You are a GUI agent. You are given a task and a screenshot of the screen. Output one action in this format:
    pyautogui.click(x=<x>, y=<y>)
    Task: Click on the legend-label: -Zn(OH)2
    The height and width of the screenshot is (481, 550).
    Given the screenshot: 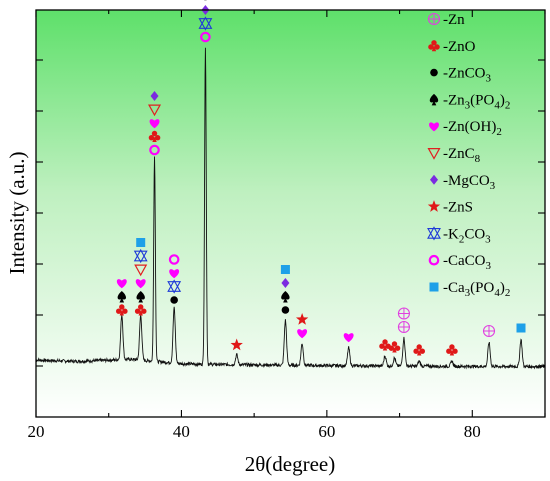 What is the action you would take?
    pyautogui.click(x=472, y=128)
    